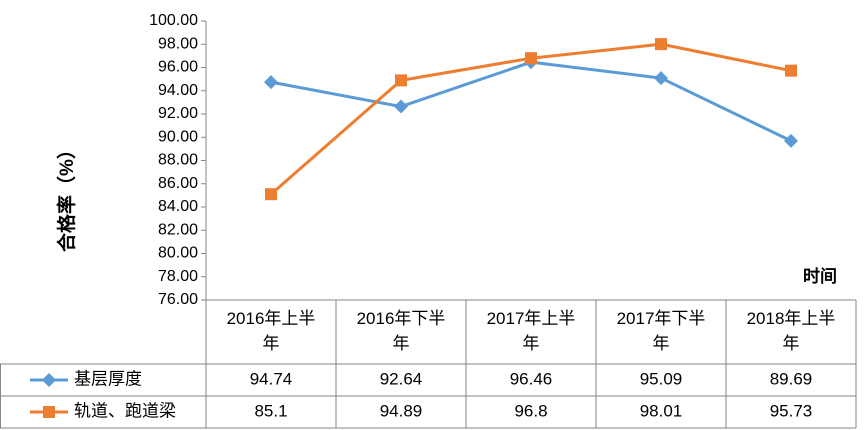 The width and height of the screenshot is (866, 430). I want to click on y-tick-label: 76.00, so click(178, 299).